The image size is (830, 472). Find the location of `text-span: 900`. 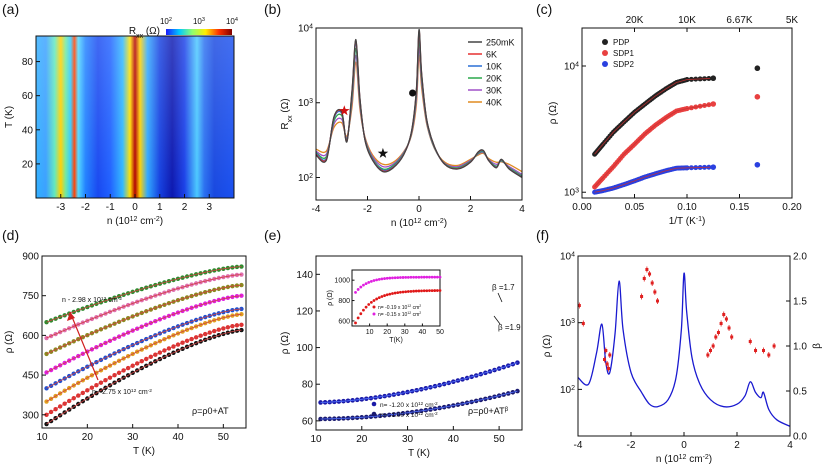

text-span: 900 is located at coordinates (30, 257).